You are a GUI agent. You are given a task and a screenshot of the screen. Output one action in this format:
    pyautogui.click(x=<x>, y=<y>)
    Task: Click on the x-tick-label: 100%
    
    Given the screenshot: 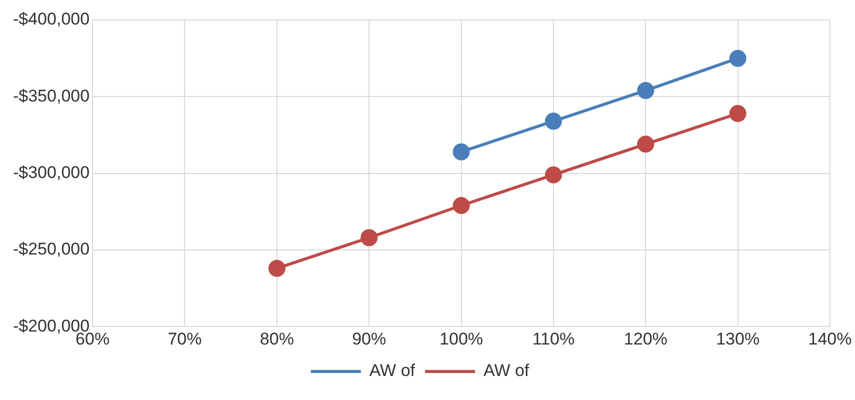 What is the action you would take?
    pyautogui.click(x=462, y=338)
    